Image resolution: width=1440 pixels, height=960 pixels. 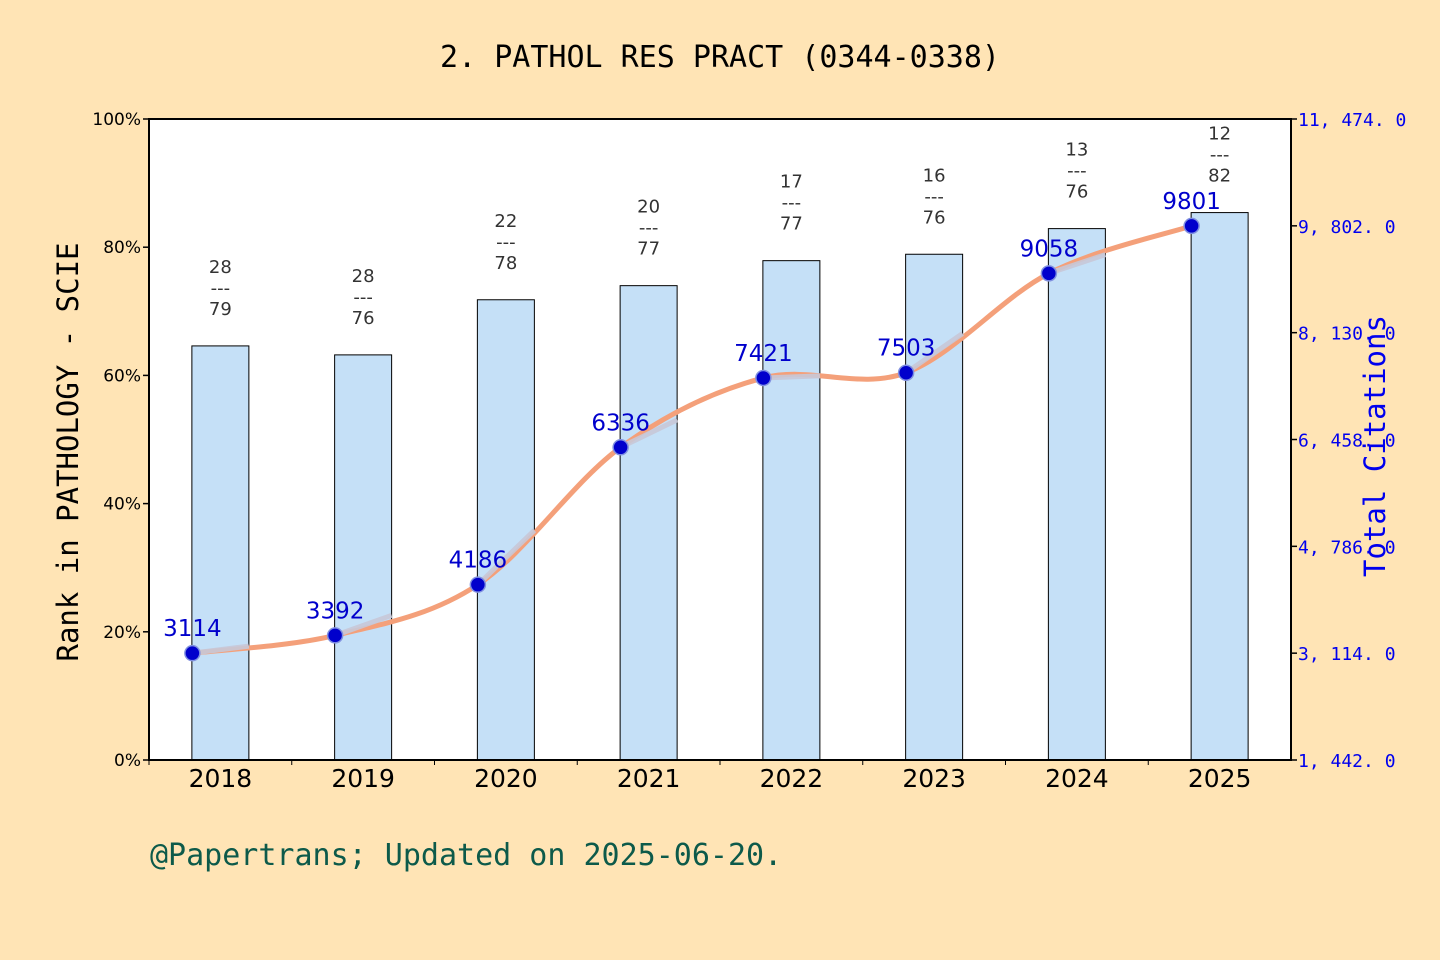 What do you see at coordinates (649, 228) in the screenshot?
I see `rank-dash-label-2021: ---` at bounding box center [649, 228].